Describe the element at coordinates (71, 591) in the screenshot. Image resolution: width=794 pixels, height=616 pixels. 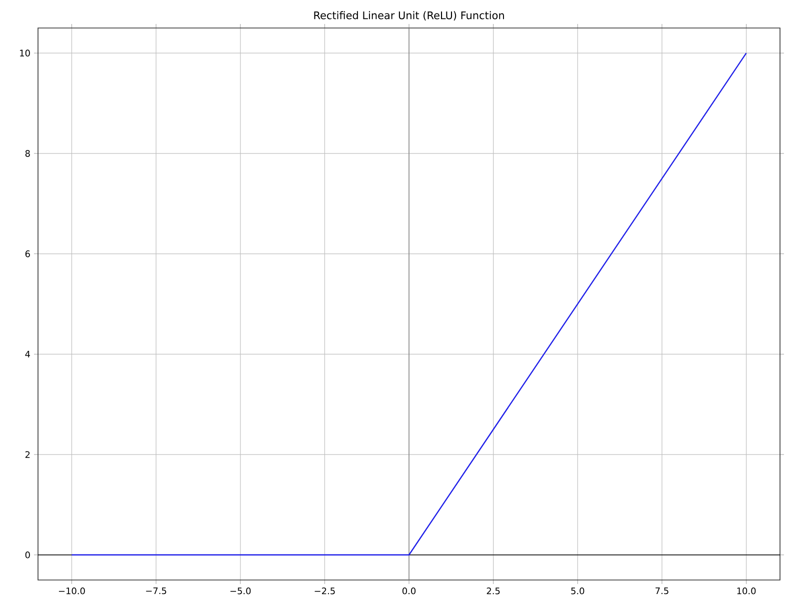
I see `x-tick-label: −10.0` at that location.